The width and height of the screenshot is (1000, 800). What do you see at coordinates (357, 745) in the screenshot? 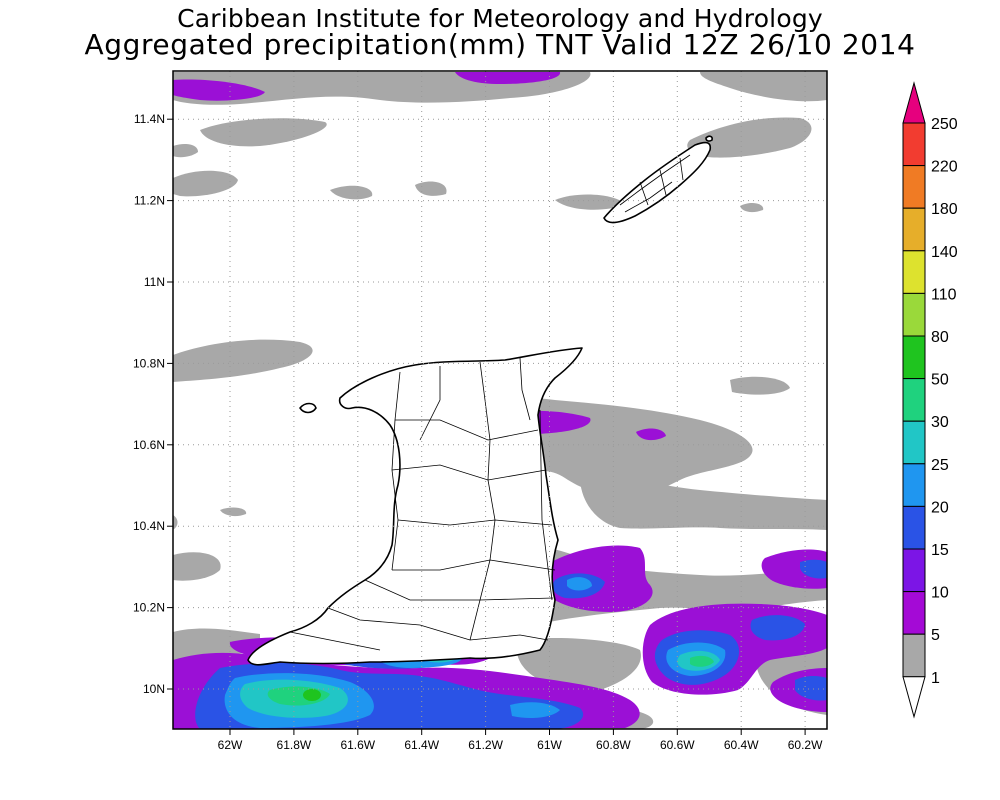
I see `lon-tick-label: 61.6W` at bounding box center [357, 745].